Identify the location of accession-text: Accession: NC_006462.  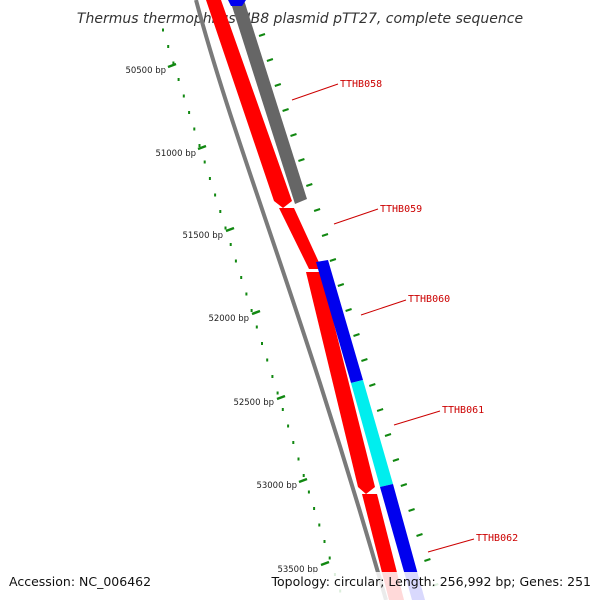
(80, 581).